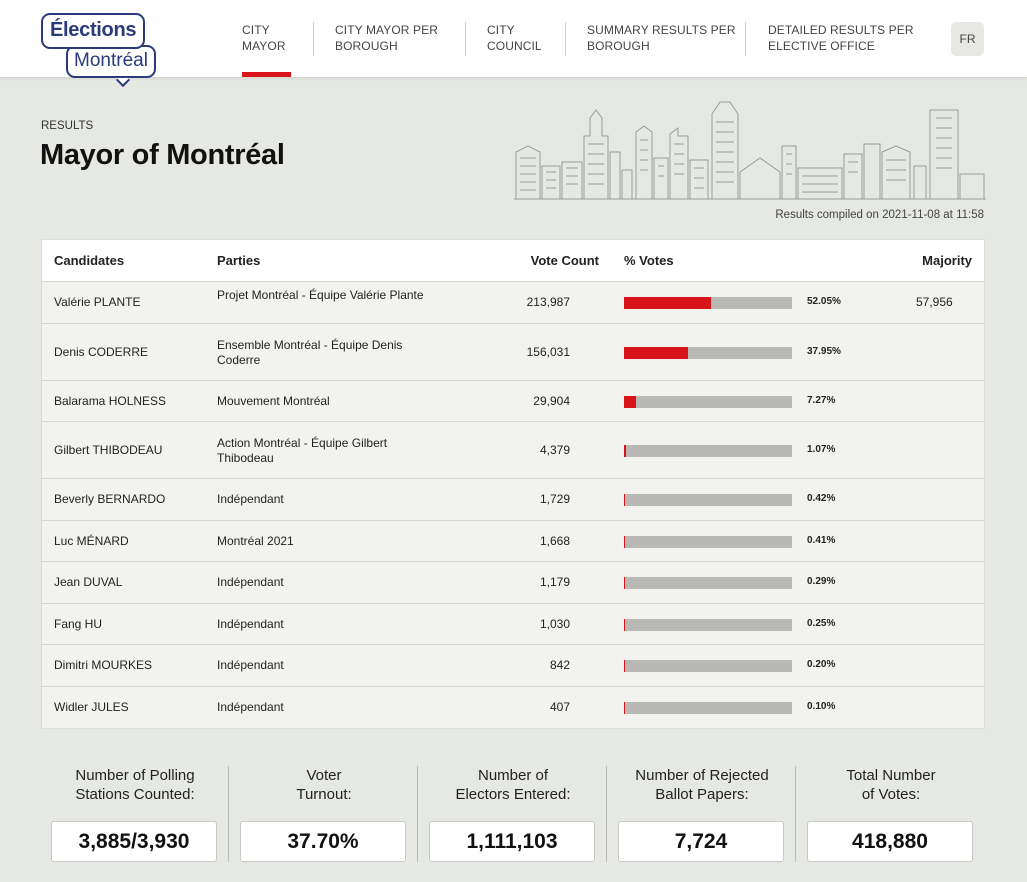  What do you see at coordinates (110, 400) in the screenshot?
I see `candidate-name: Balarama HOLNESS` at bounding box center [110, 400].